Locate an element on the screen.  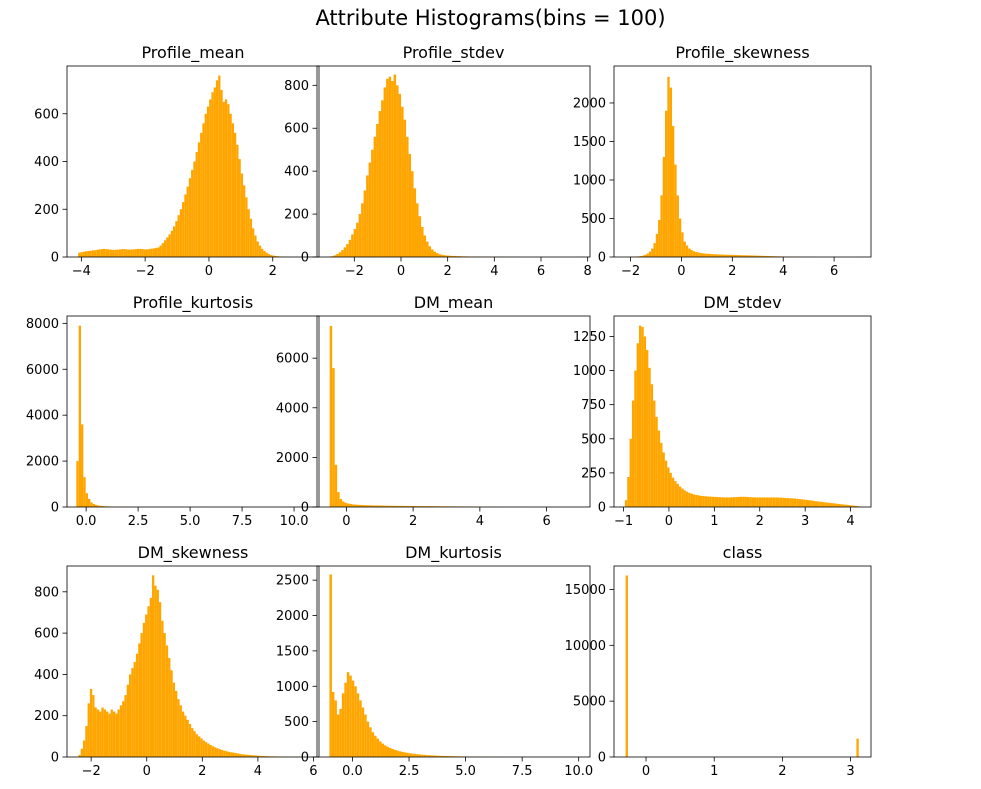
y-tick-label: 8000 is located at coordinates (42, 324).